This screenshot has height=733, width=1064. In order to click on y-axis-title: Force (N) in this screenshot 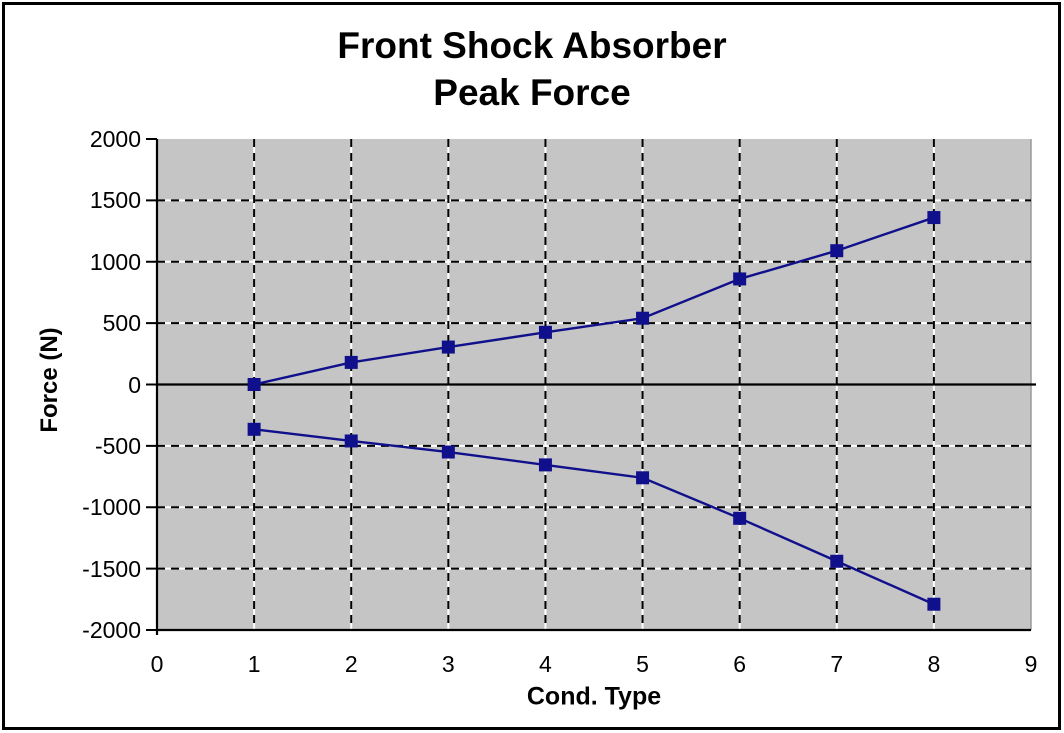, I will do `click(49, 380)`.